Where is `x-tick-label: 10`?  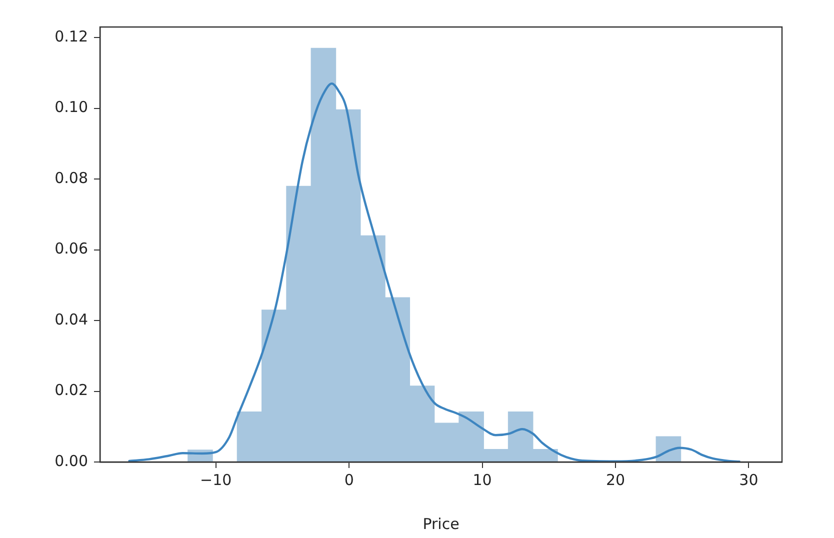 x-tick-label: 10 is located at coordinates (482, 479).